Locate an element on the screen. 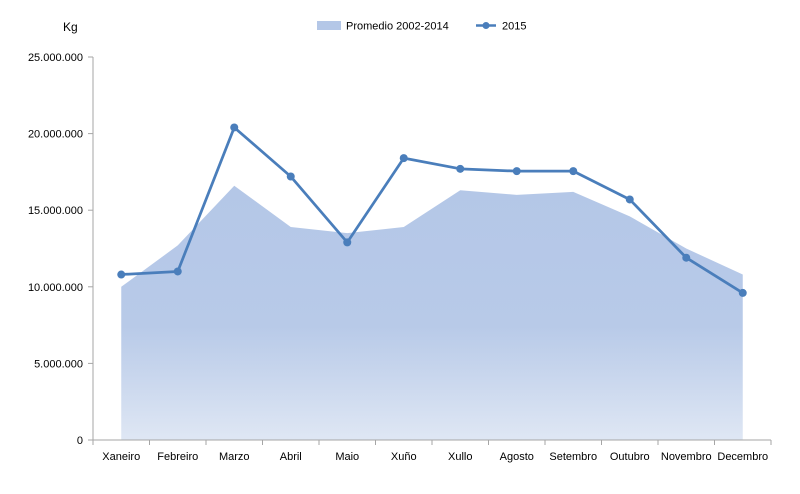 The image size is (800, 494). legend-label-2015: 2015 is located at coordinates (514, 27).